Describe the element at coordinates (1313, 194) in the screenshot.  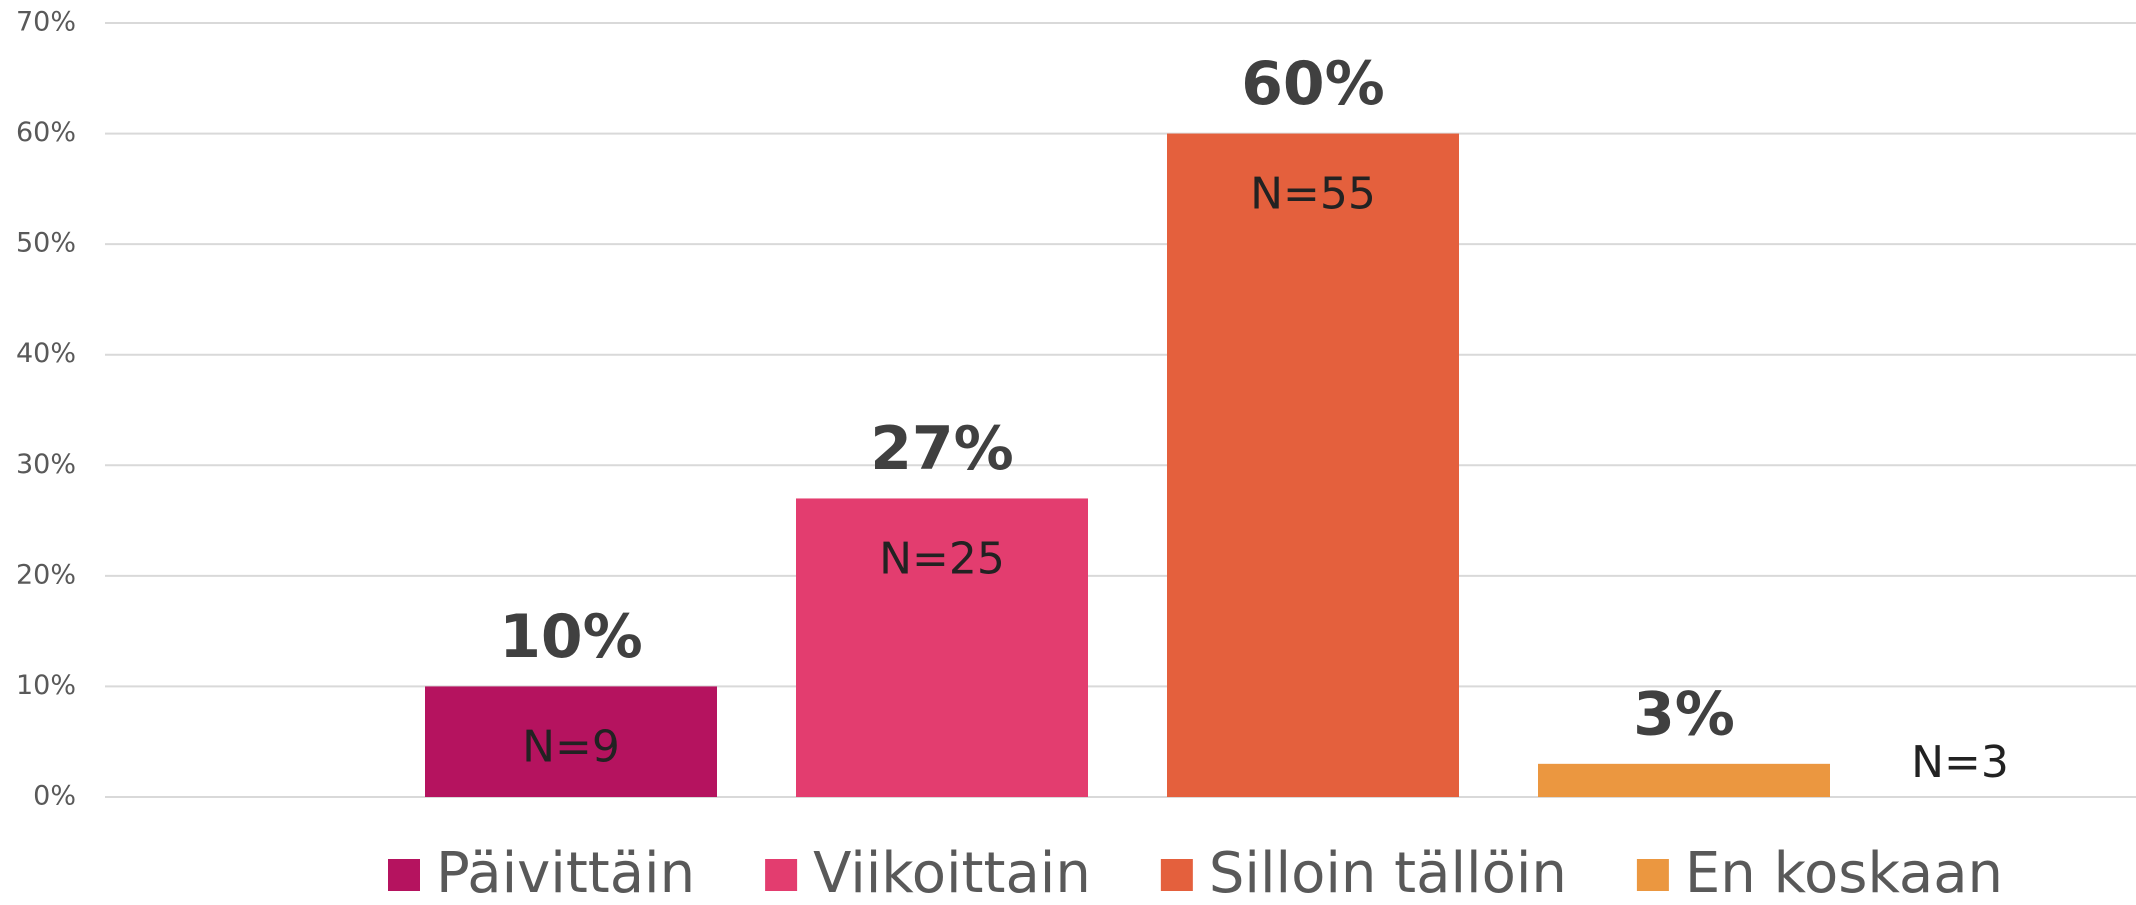
I see `n-label: N=55` at that location.